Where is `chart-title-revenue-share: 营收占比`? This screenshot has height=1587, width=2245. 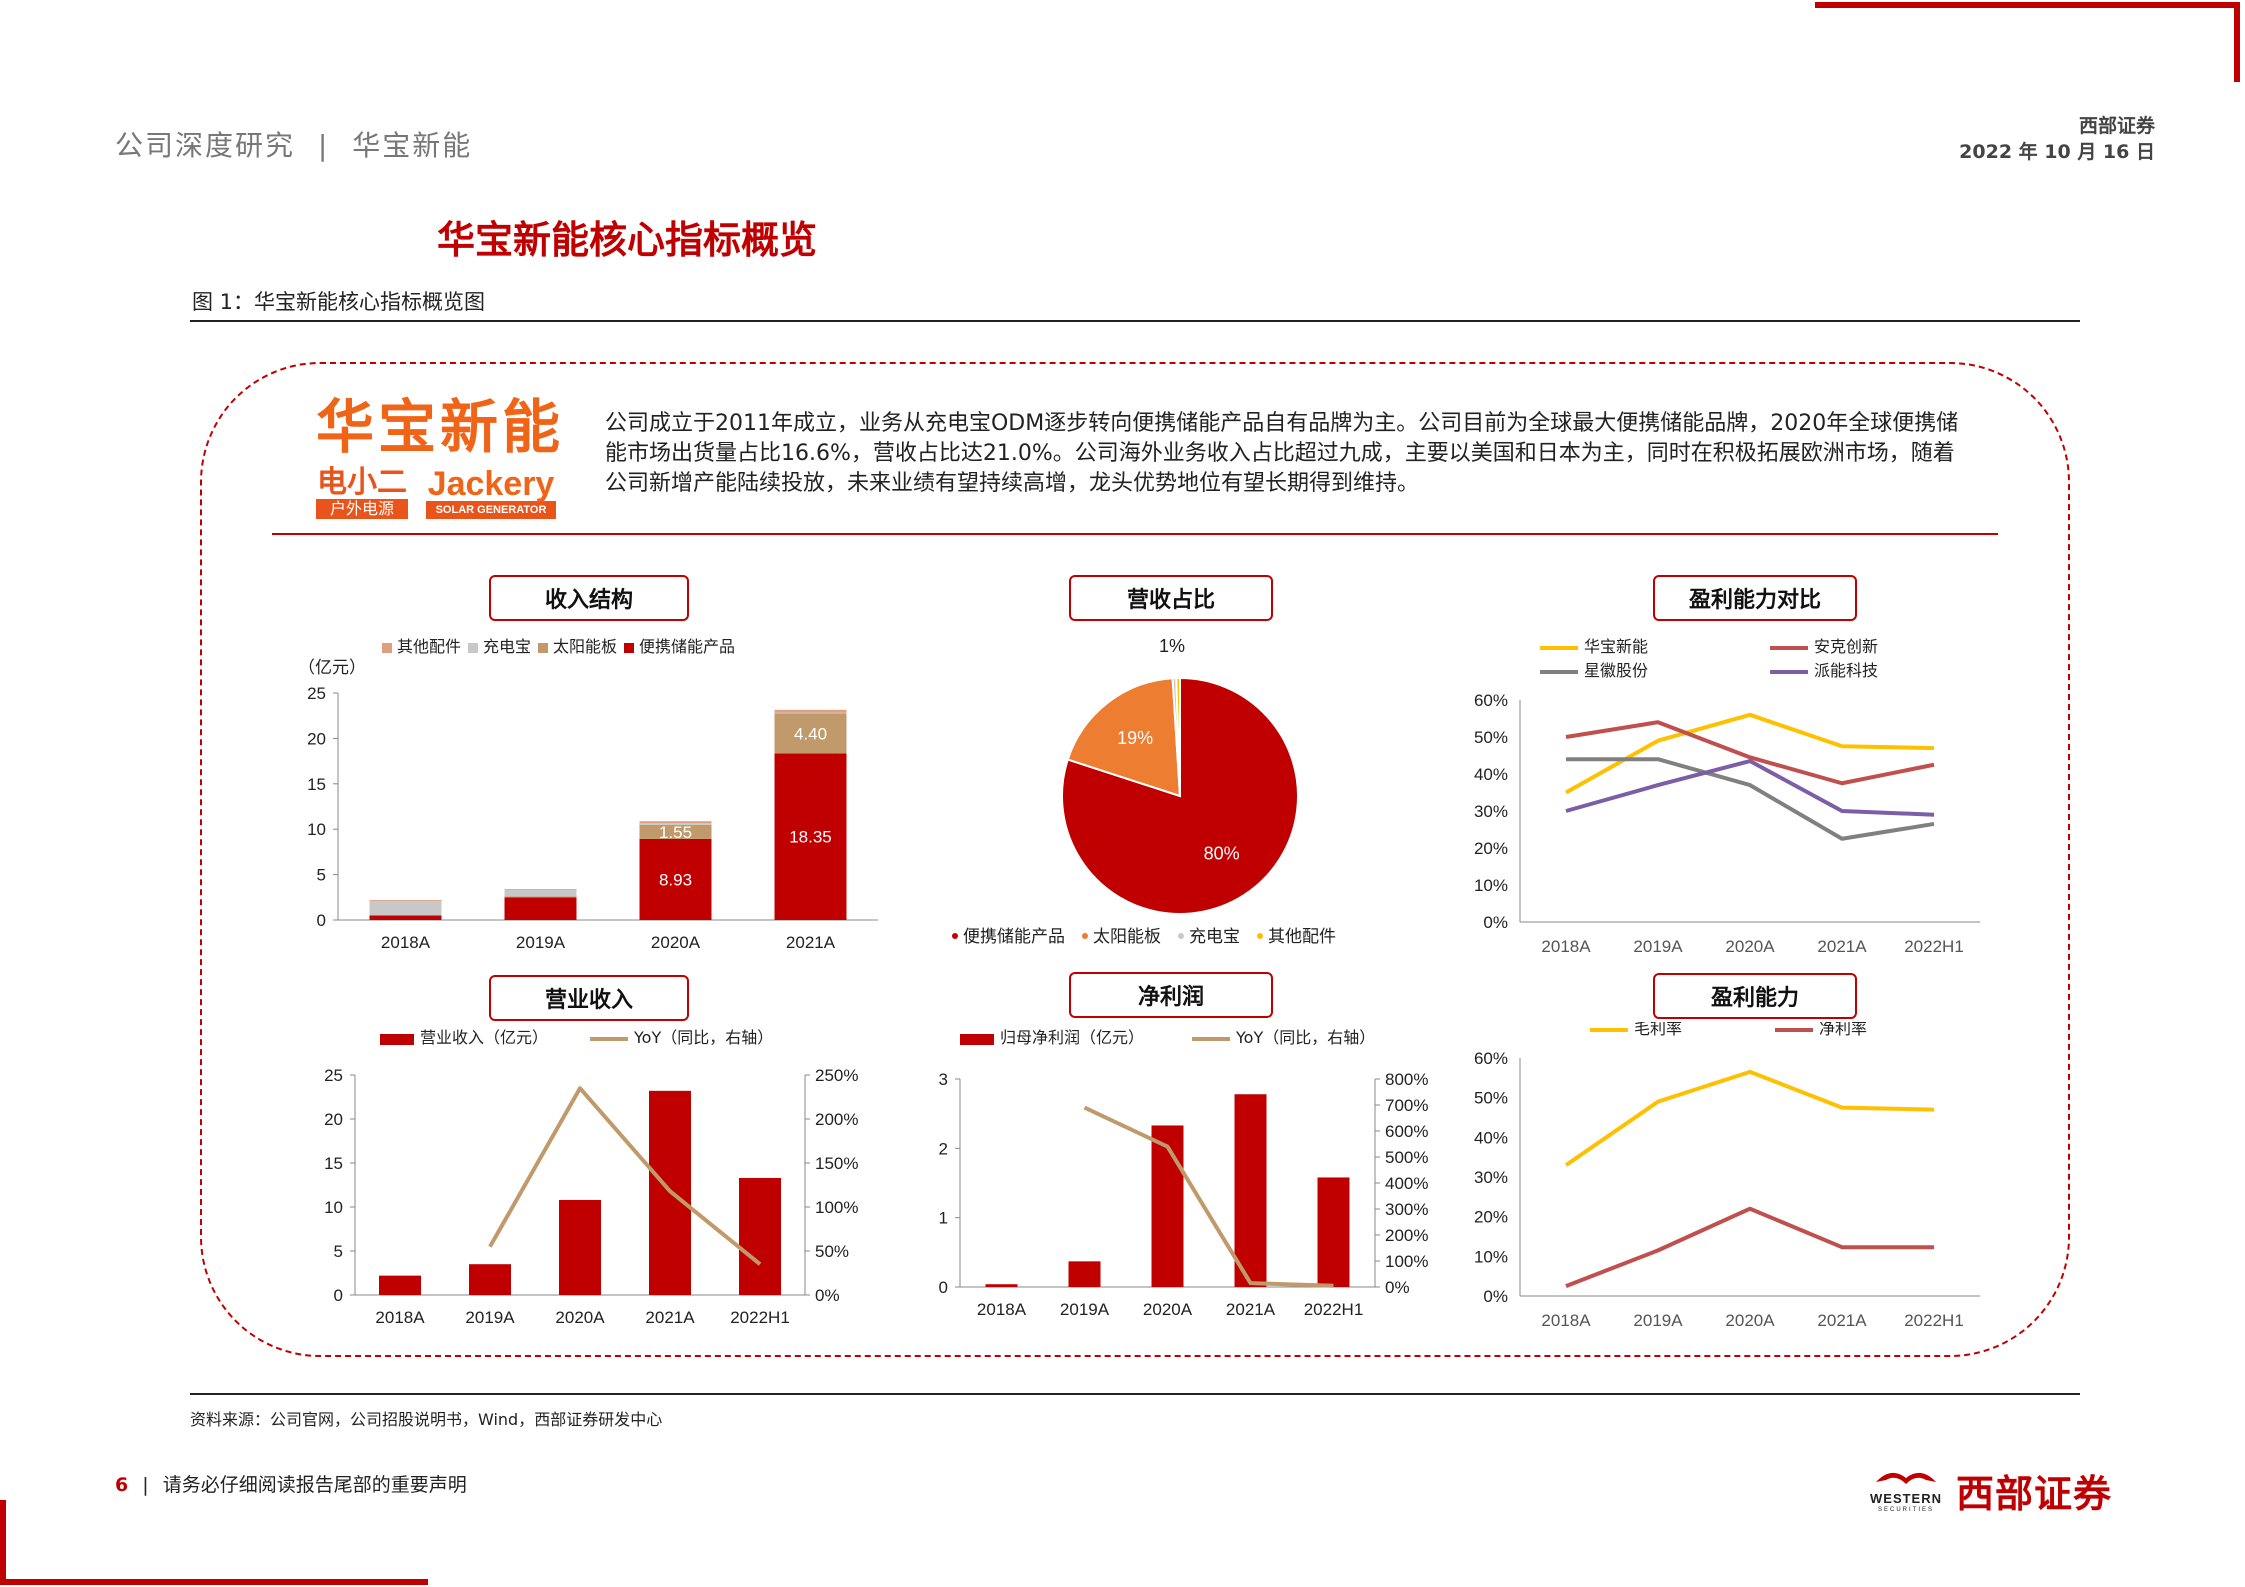
chart-title-revenue-share: 营收占比 is located at coordinates (1171, 598).